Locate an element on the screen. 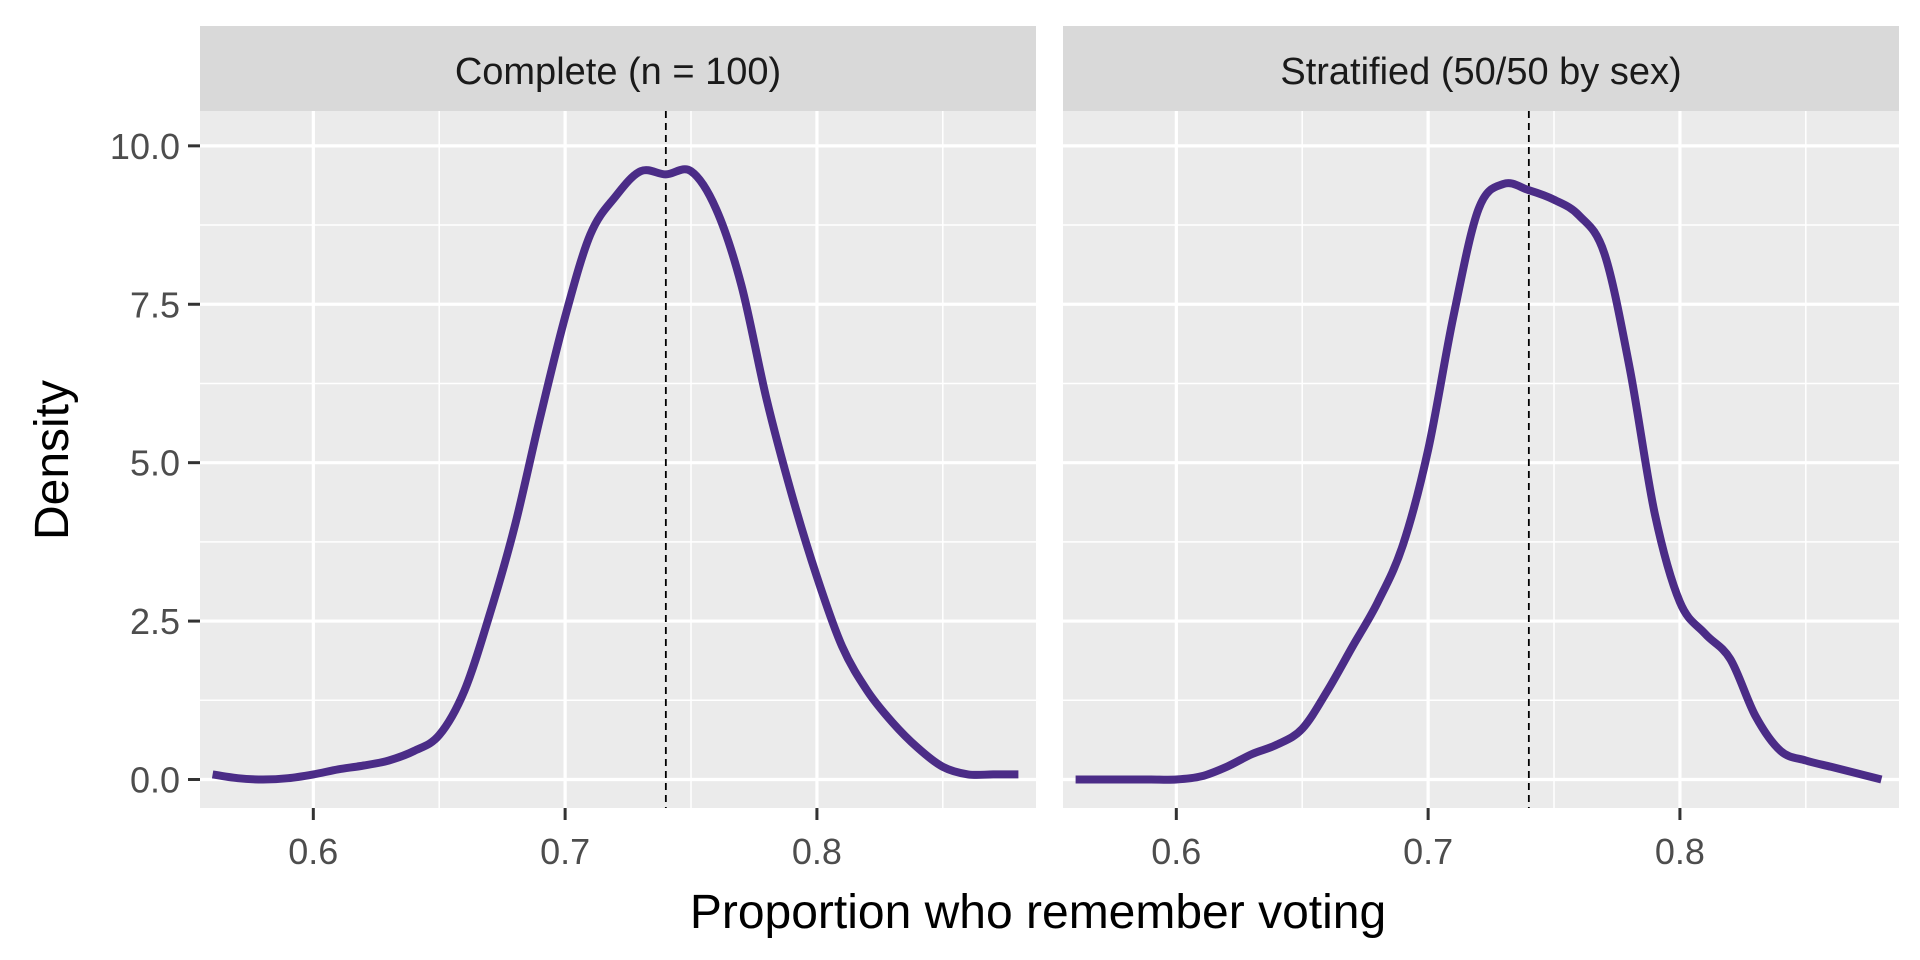 This screenshot has width=1920, height=960. y-tick-label: 0.0 is located at coordinates (155, 779).